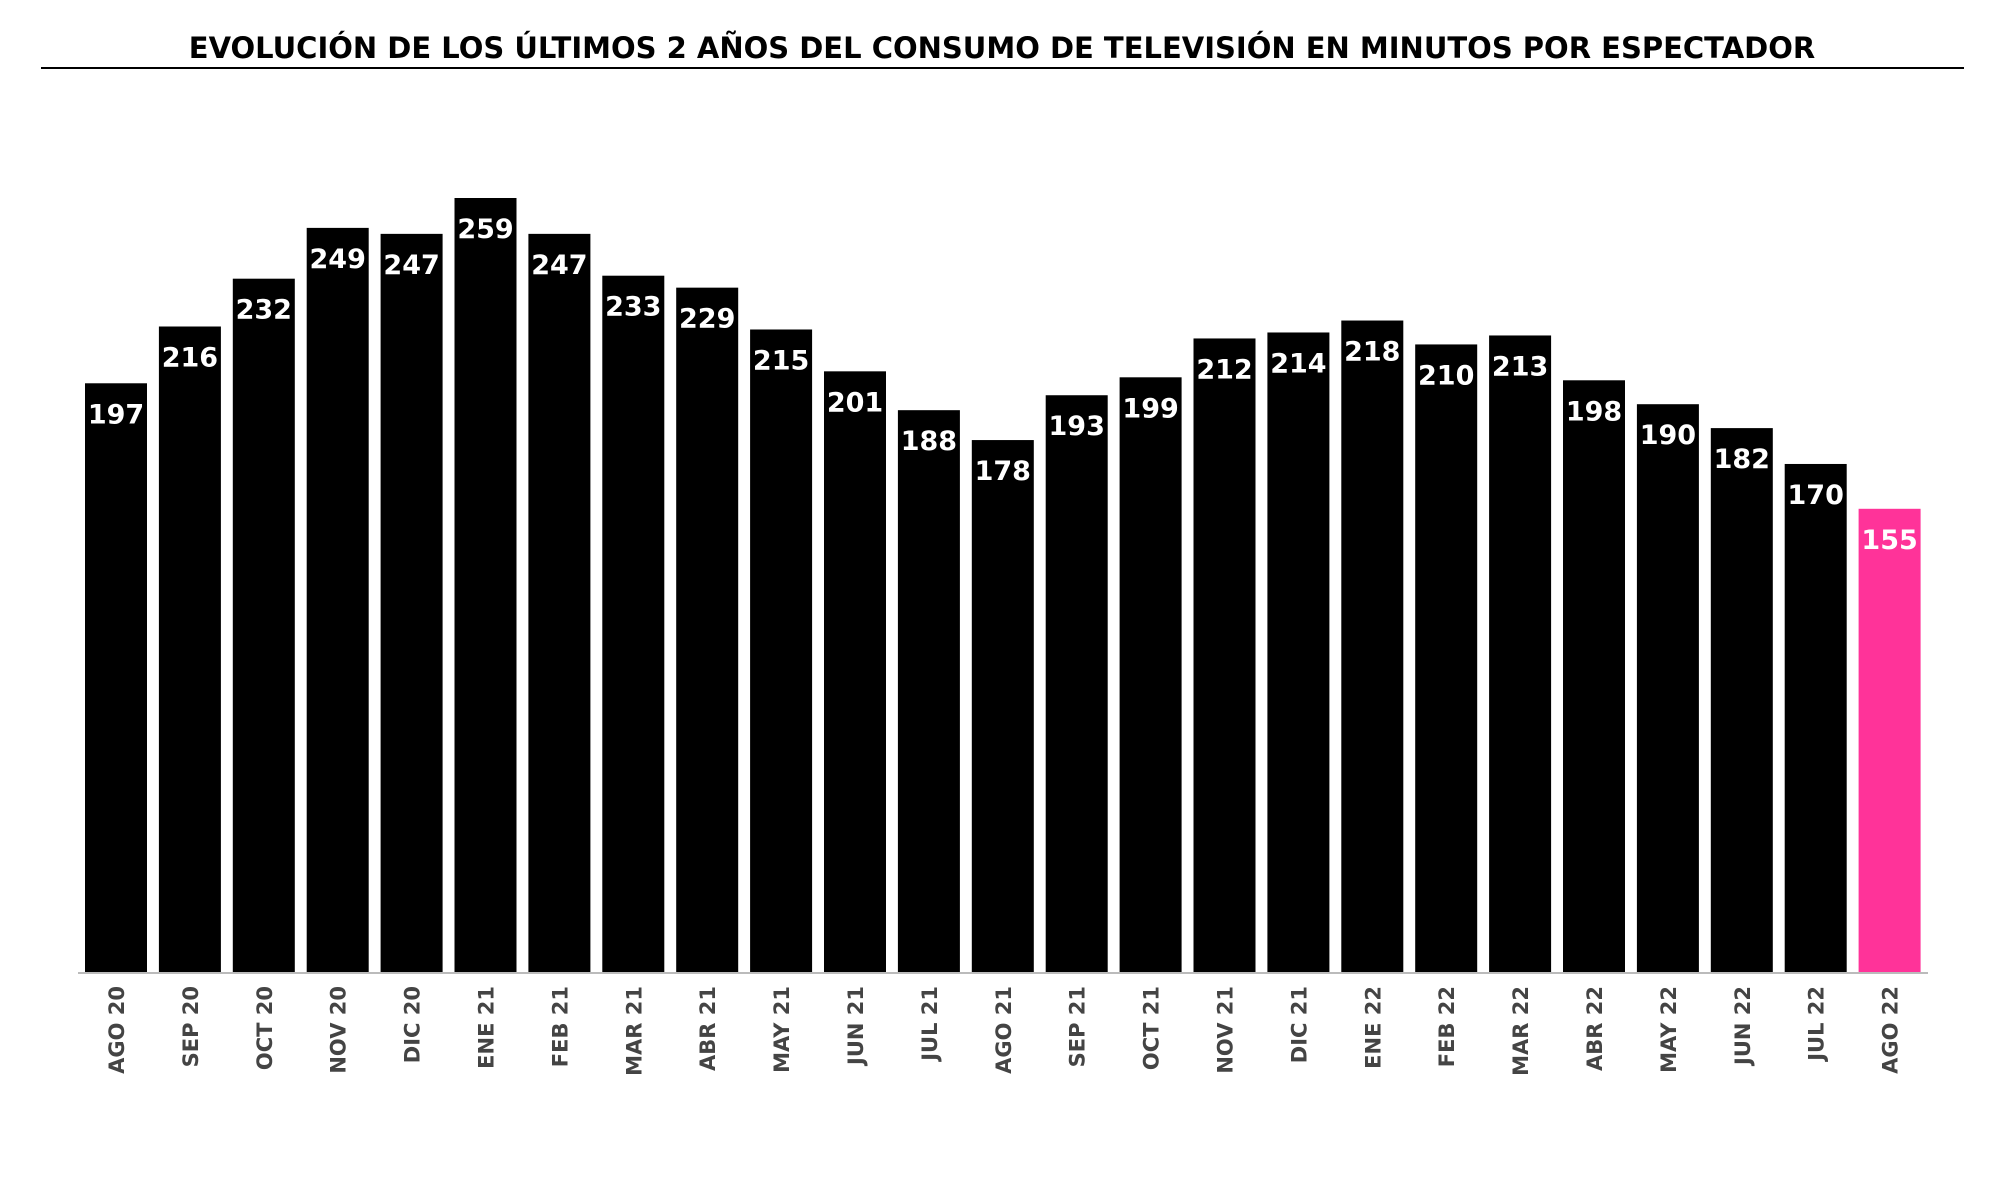 This screenshot has height=1200, width=2000. Describe the element at coordinates (1003, 471) in the screenshot. I see `value-label: 178` at that location.